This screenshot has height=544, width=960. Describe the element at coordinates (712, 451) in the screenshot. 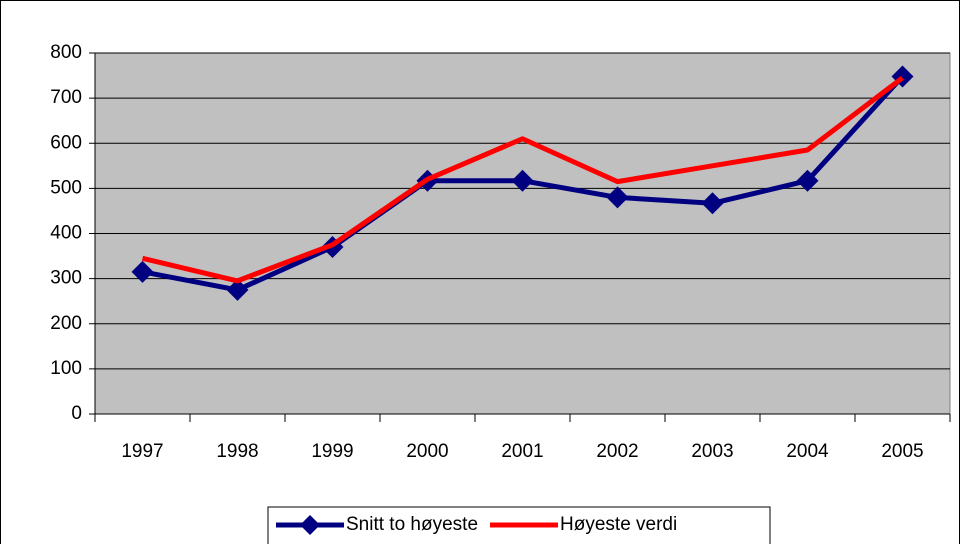

I see `x-tick-label: 2003` at that location.